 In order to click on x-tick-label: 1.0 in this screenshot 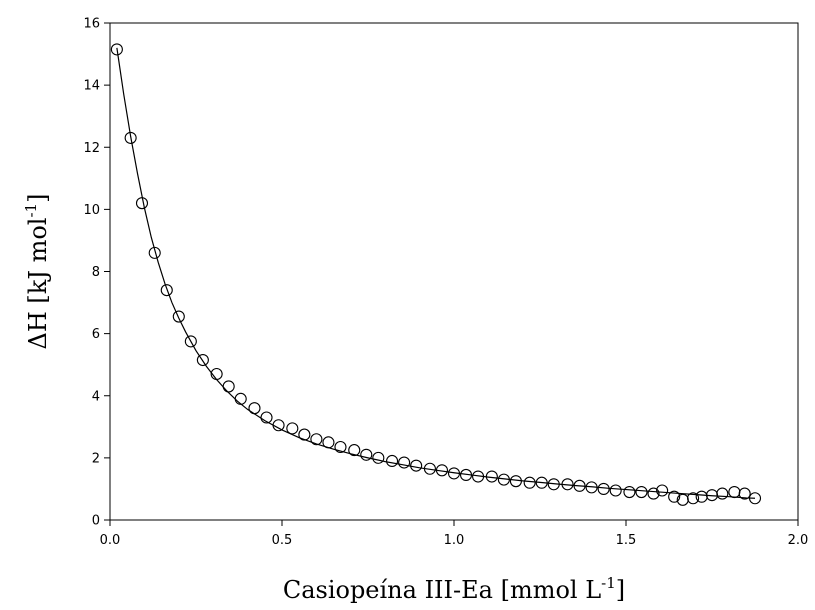, I will do `click(454, 540)`.